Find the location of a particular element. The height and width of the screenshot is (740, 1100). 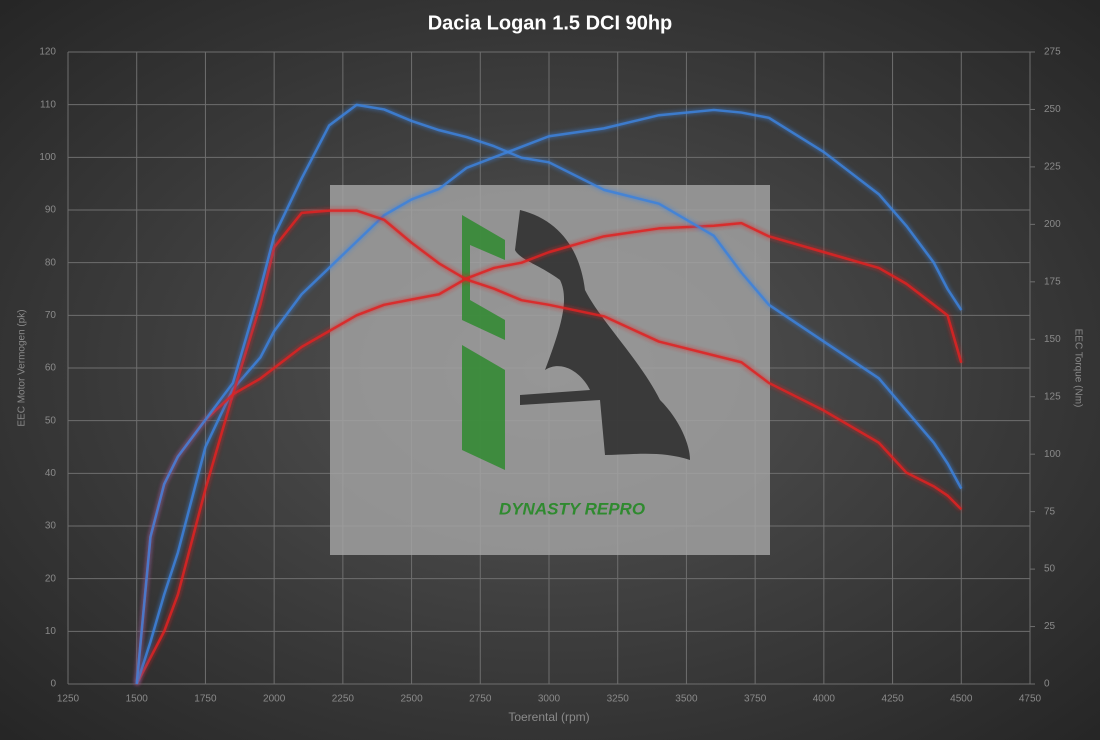

y-tick-label: 20 is located at coordinates (51, 578).